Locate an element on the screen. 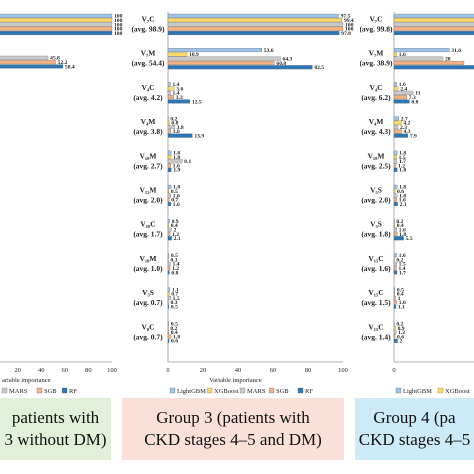  category-avg-label: (avg. 3.8) is located at coordinates (148, 131).